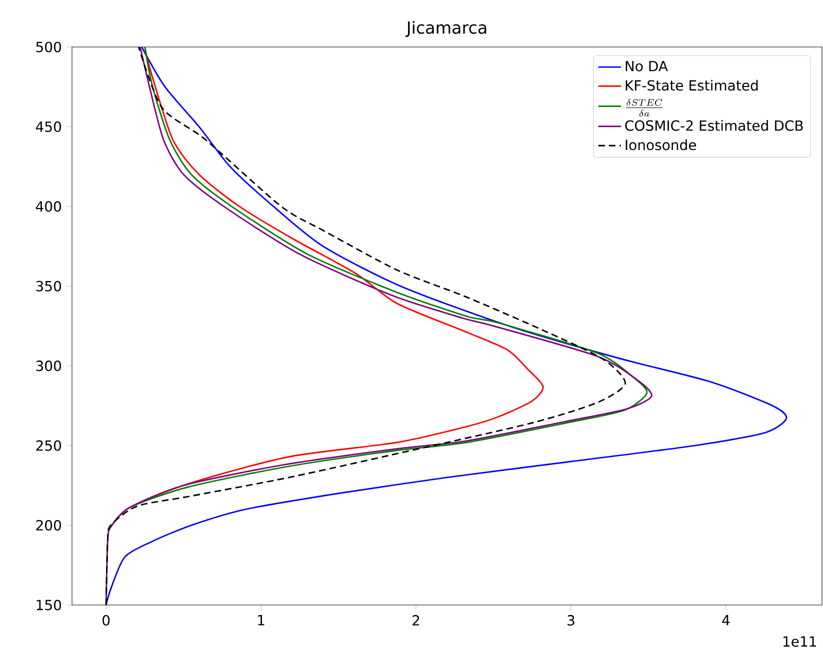 This screenshot has width=823, height=668. What do you see at coordinates (799, 641) in the screenshot?
I see `text: 1e11` at bounding box center [799, 641].